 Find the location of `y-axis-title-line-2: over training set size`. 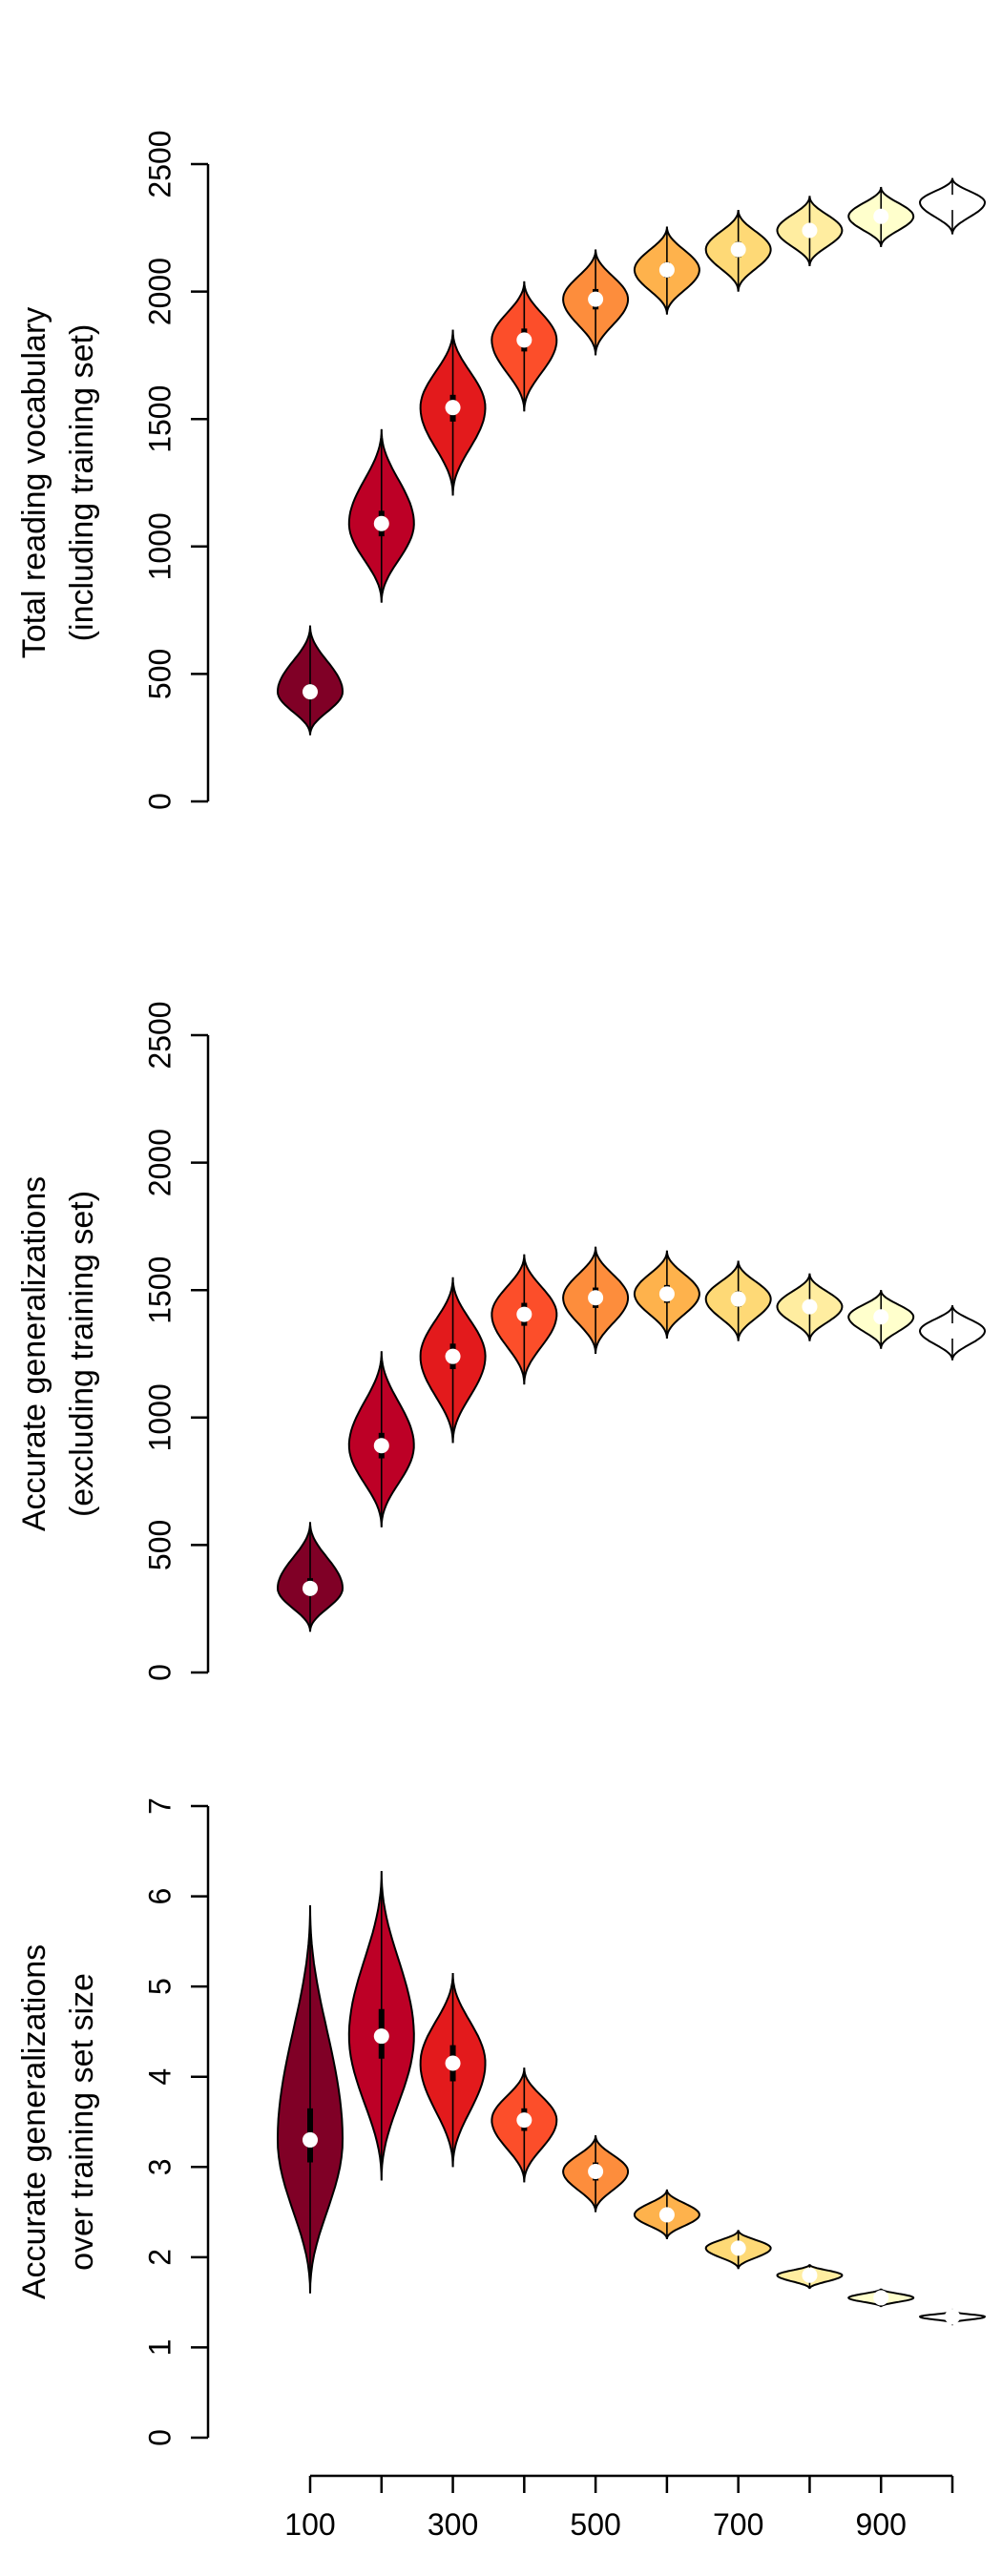

y-axis-title-line-2: over training set size is located at coordinates (82, 2122).